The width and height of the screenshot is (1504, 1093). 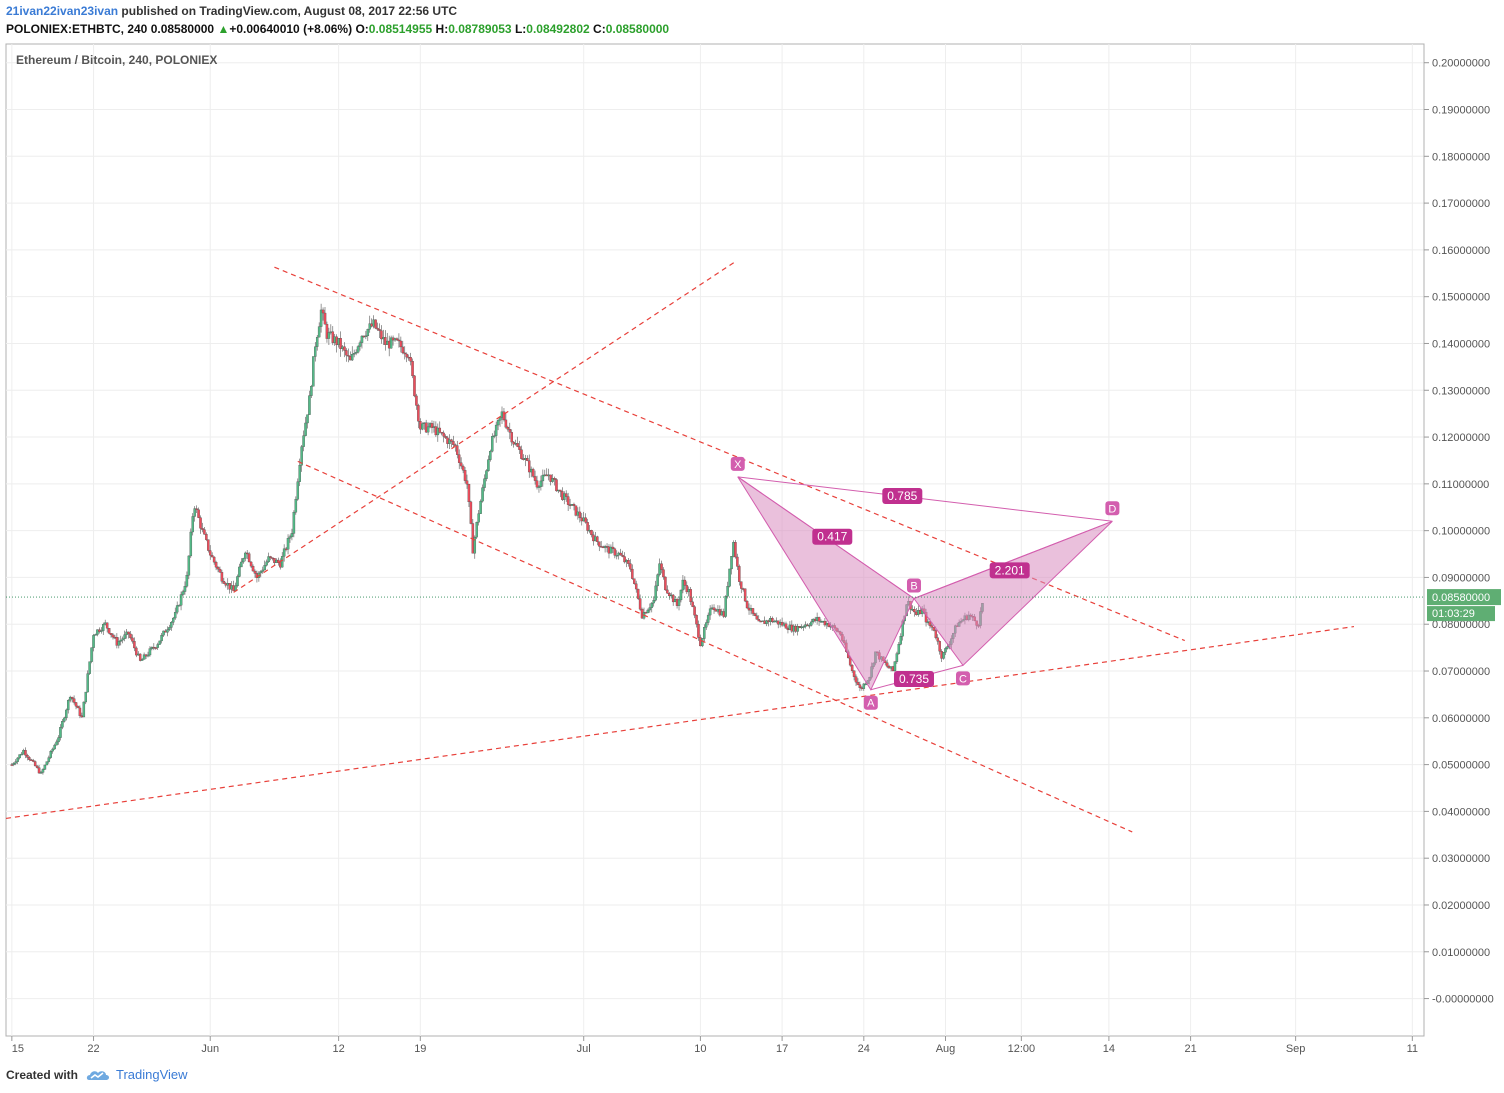 What do you see at coordinates (1461, 766) in the screenshot?
I see `price-tick-label: 0.05000000` at bounding box center [1461, 766].